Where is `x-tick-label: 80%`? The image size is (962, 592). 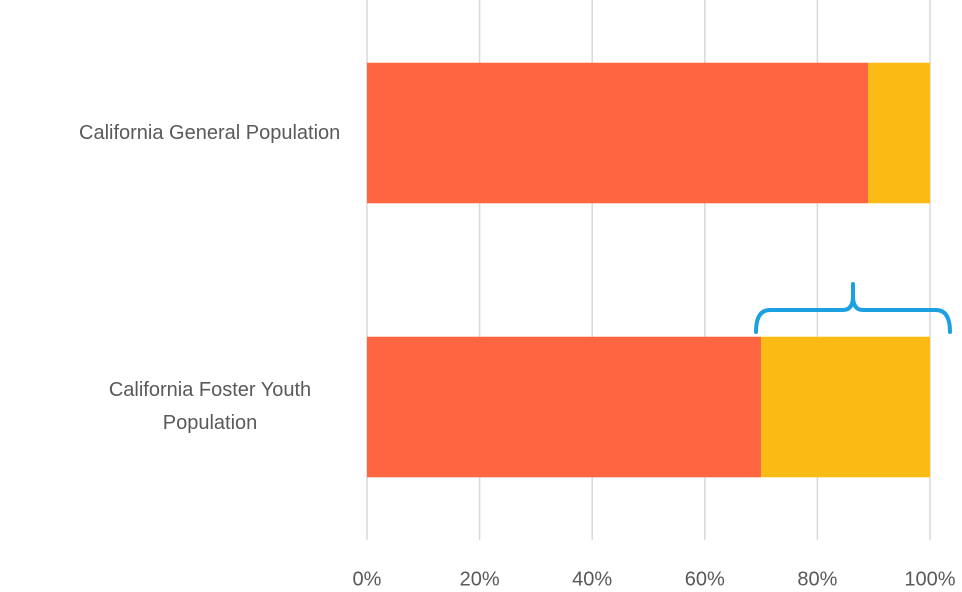 x-tick-label: 80% is located at coordinates (817, 579).